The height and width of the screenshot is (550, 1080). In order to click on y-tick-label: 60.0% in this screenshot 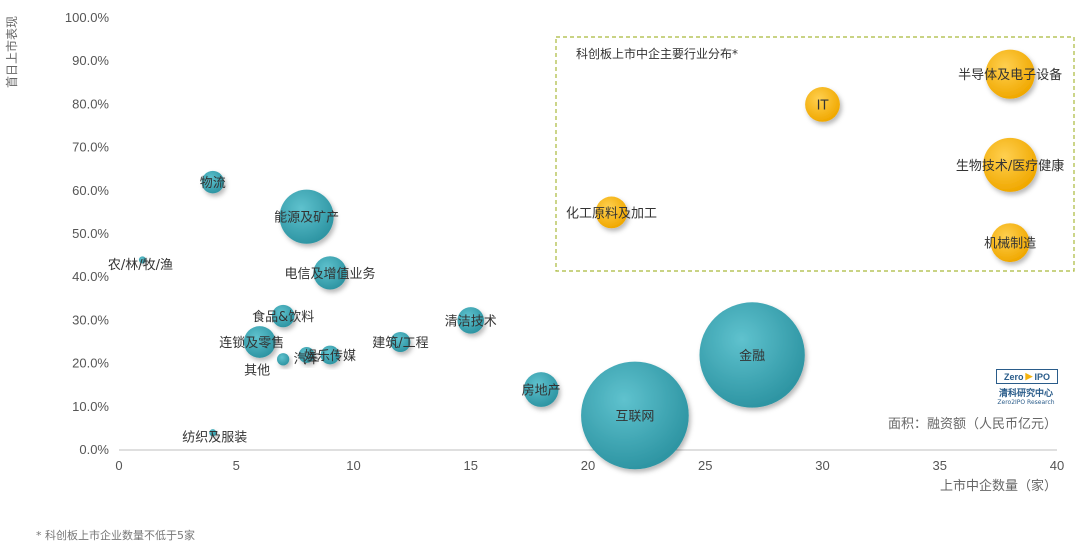, I will do `click(90, 190)`.